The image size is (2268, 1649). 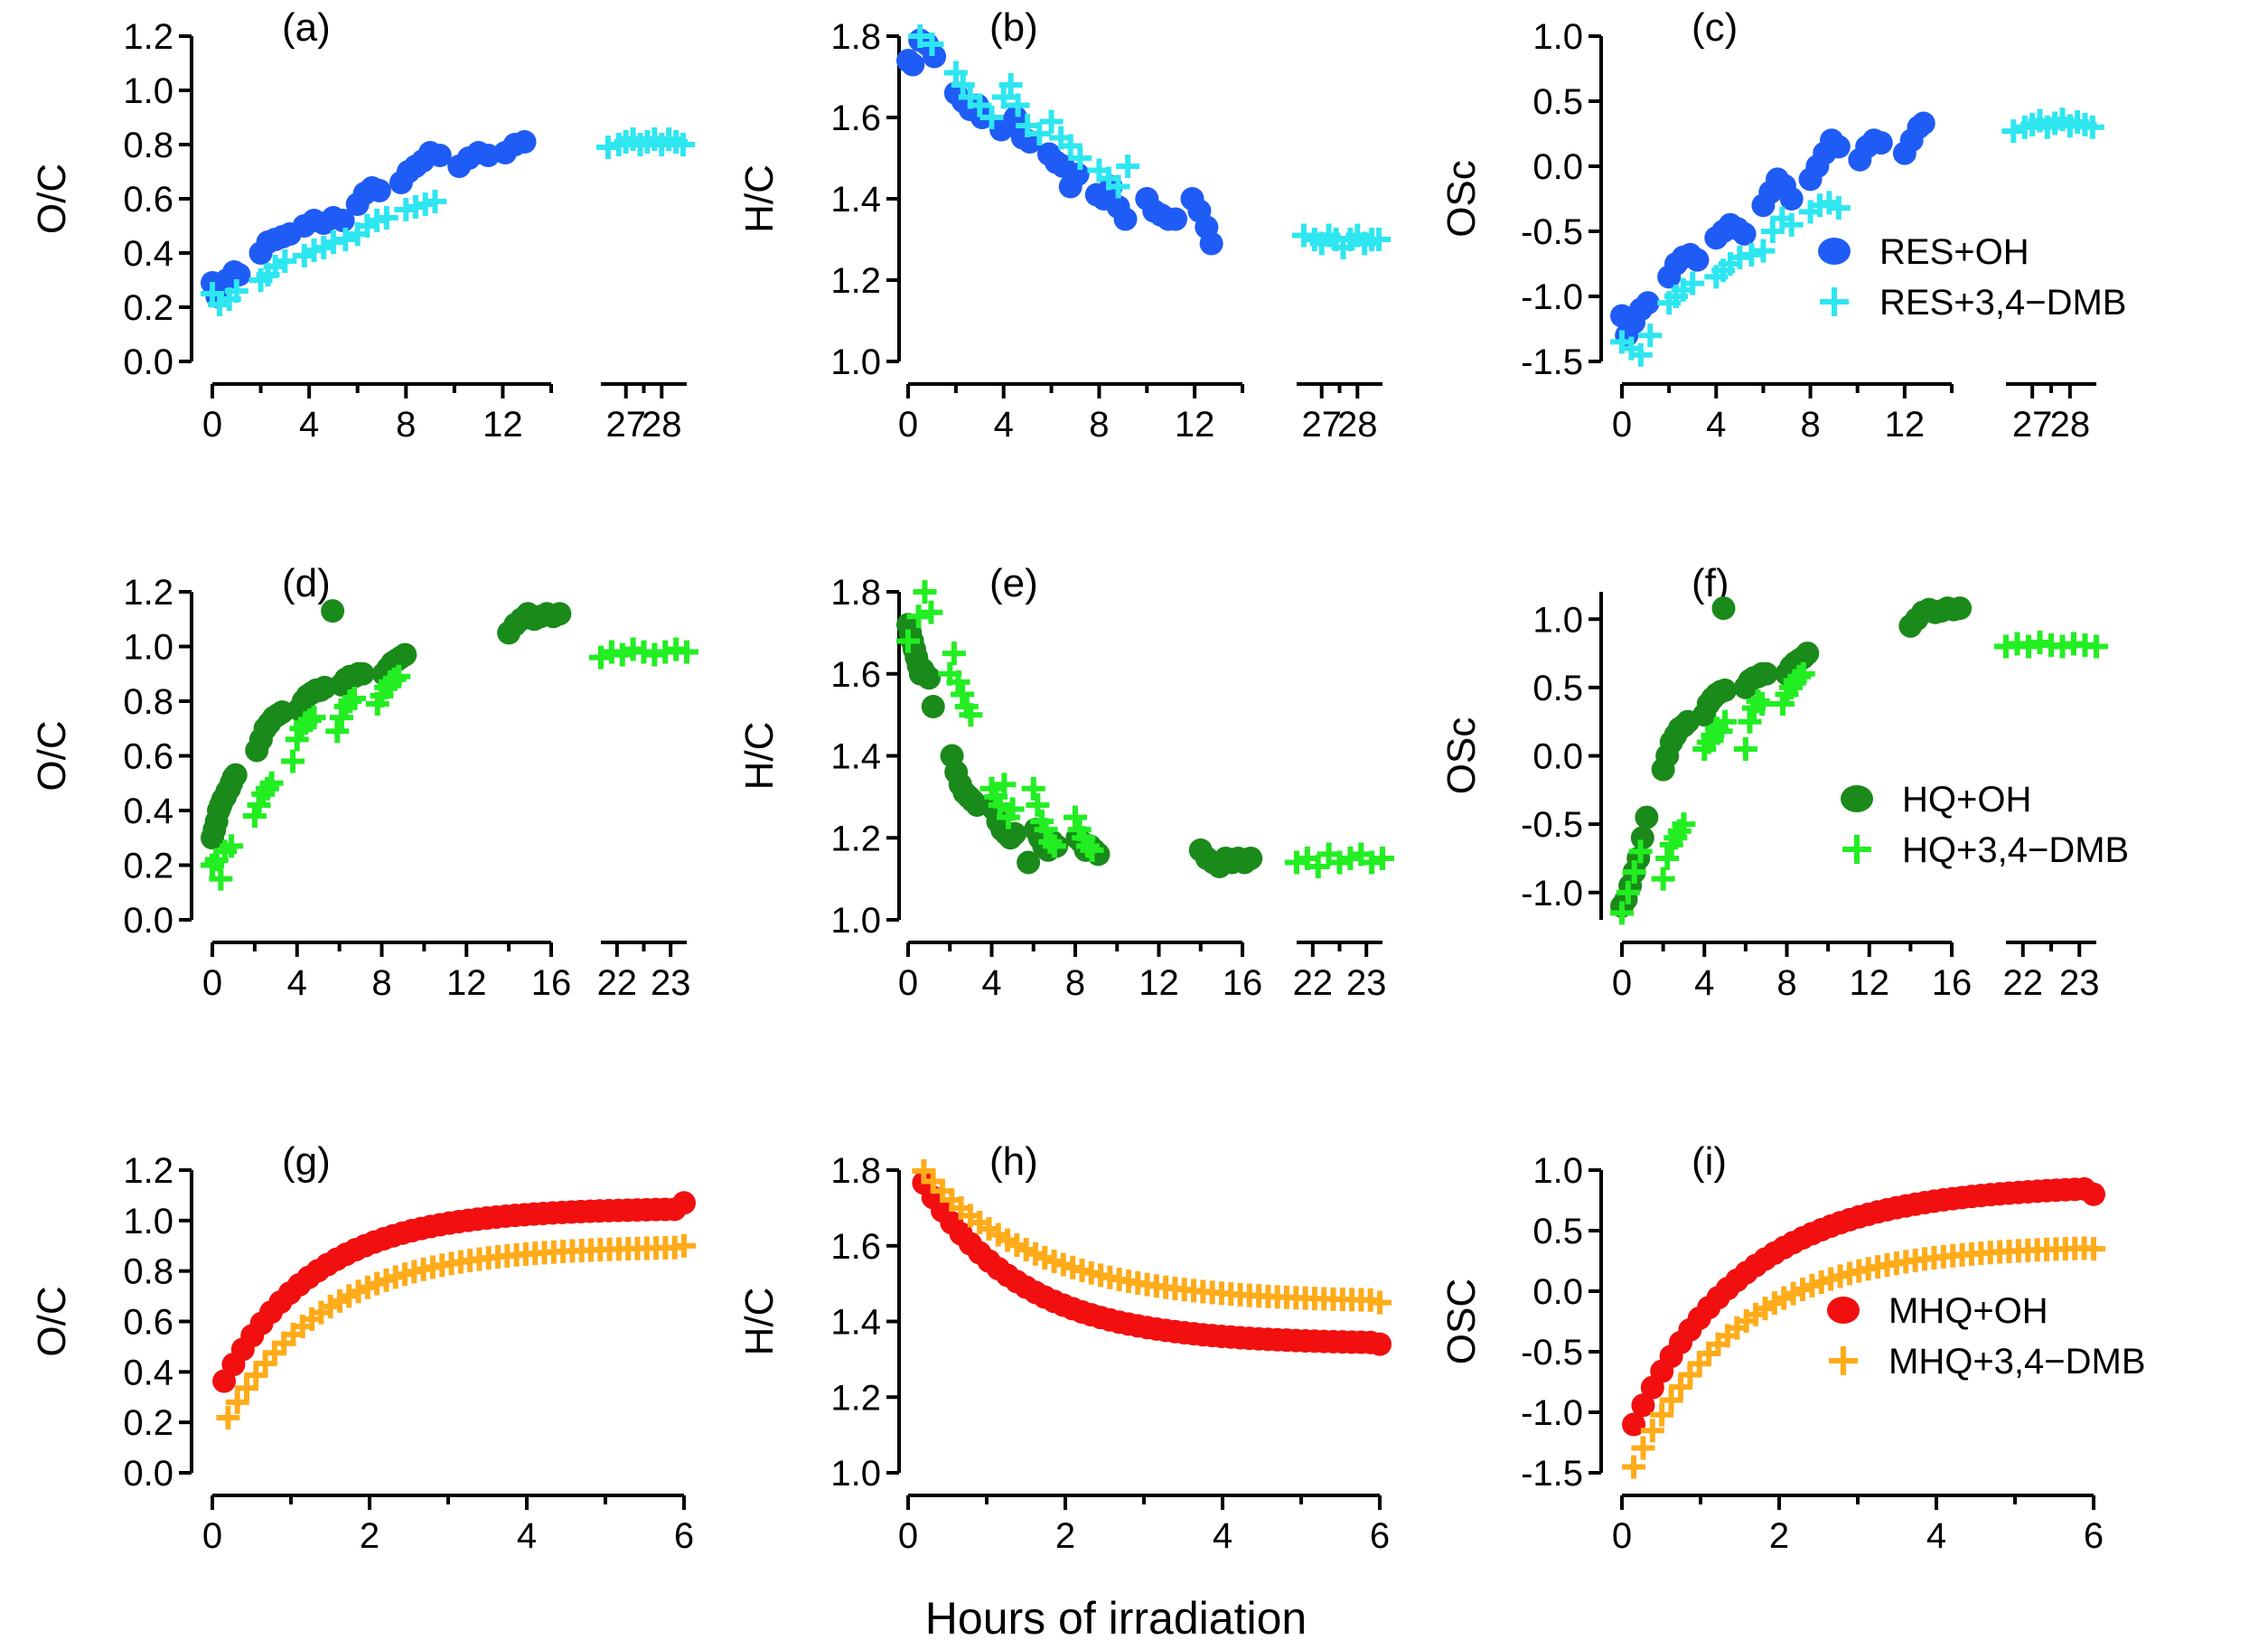 I want to click on legend-label: HQ+OH, so click(x=1966, y=800).